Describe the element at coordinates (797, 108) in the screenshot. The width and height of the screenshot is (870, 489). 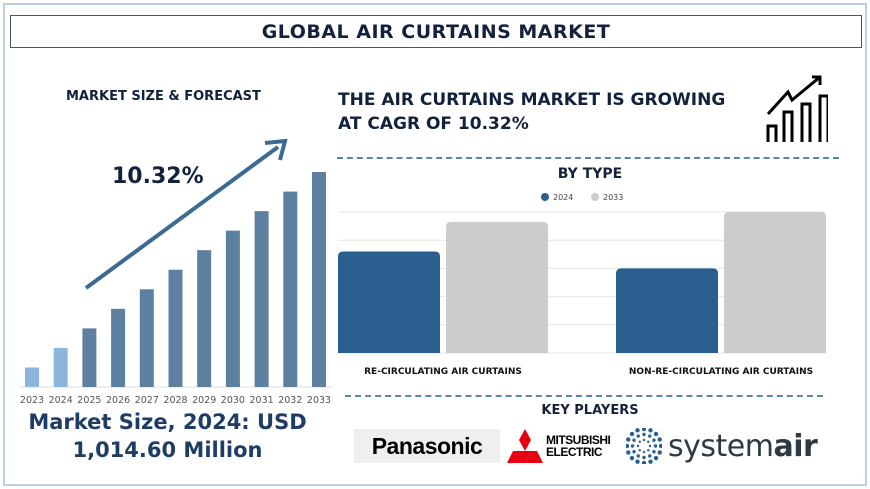
I see `growth-chart-icon` at that location.